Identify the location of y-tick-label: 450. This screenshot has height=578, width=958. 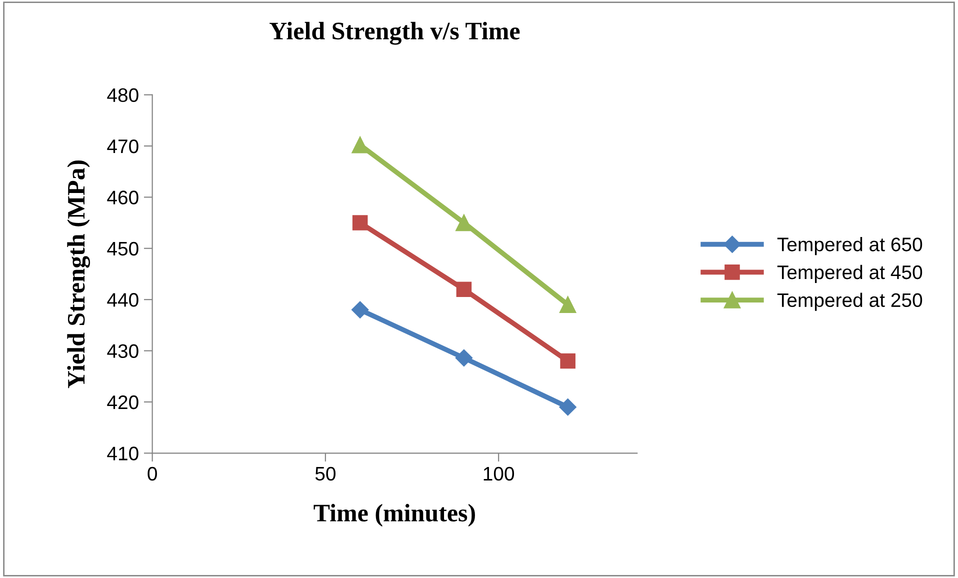
(122, 249).